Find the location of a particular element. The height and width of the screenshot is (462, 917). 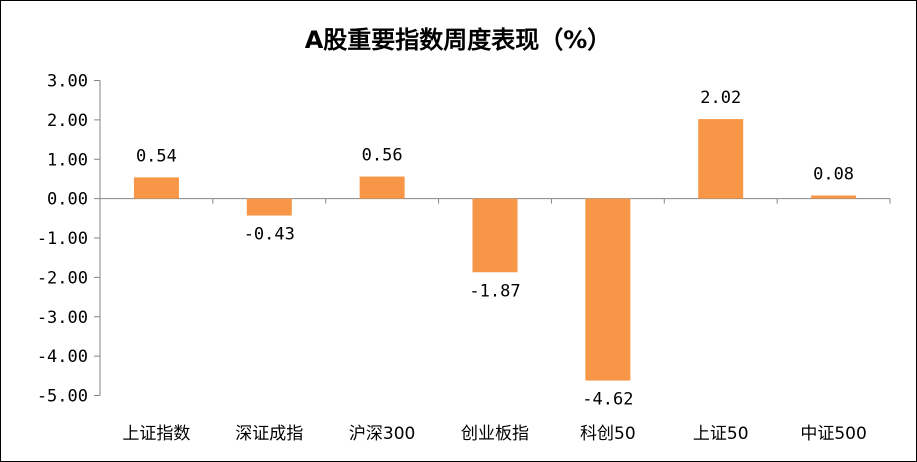

x-tick-label: 中证500 is located at coordinates (833, 434).